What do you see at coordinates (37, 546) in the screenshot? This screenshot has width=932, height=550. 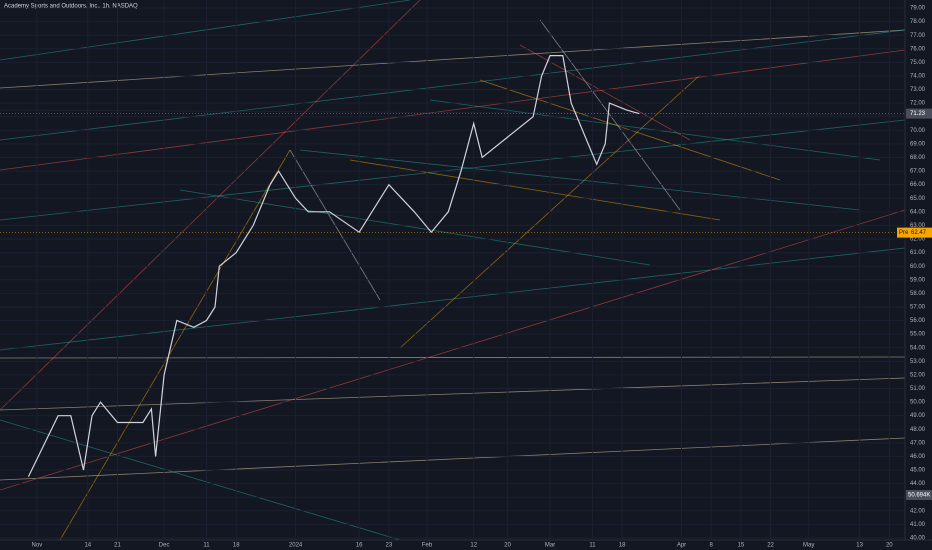 I see `x-tick-label: Nov` at bounding box center [37, 546].